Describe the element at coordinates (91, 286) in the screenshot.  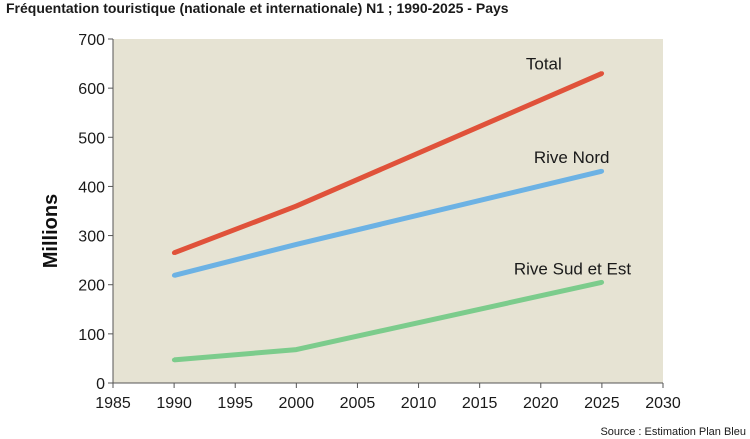
I see `y-tick-label: 200` at that location.